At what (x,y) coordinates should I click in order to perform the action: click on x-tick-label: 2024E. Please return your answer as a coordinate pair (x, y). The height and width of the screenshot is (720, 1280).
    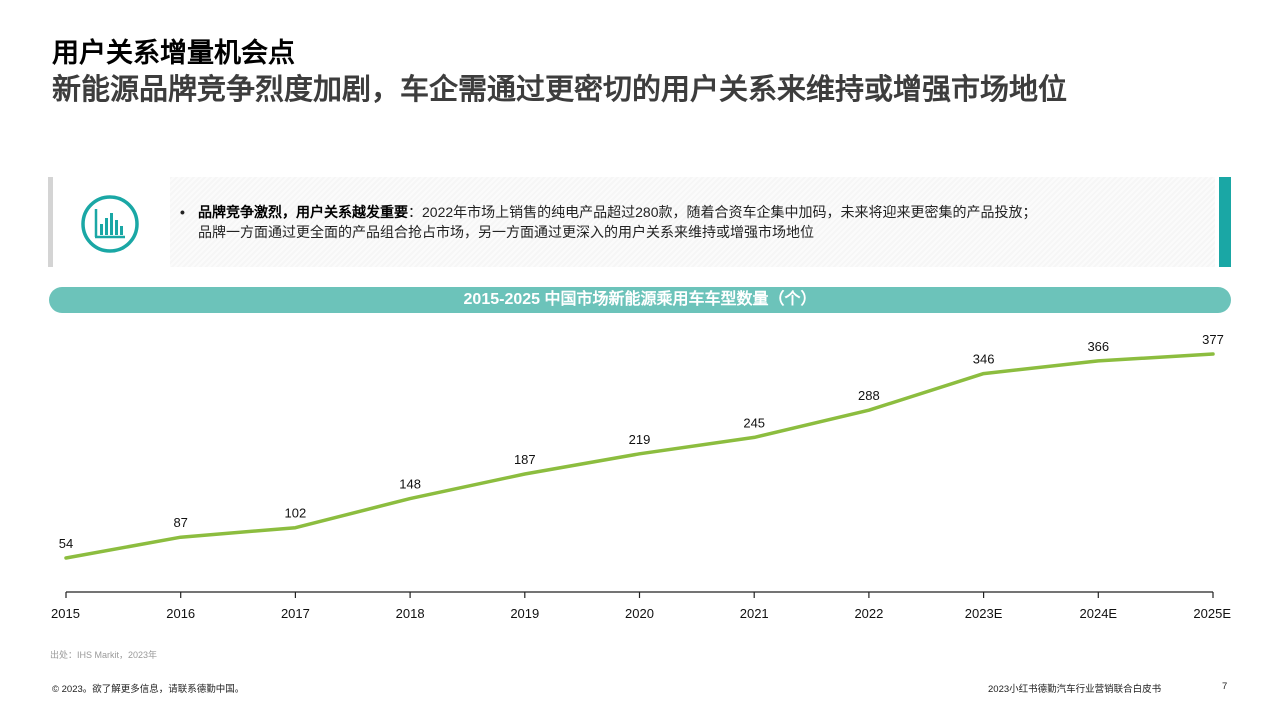
    Looking at the image, I should click on (1099, 613).